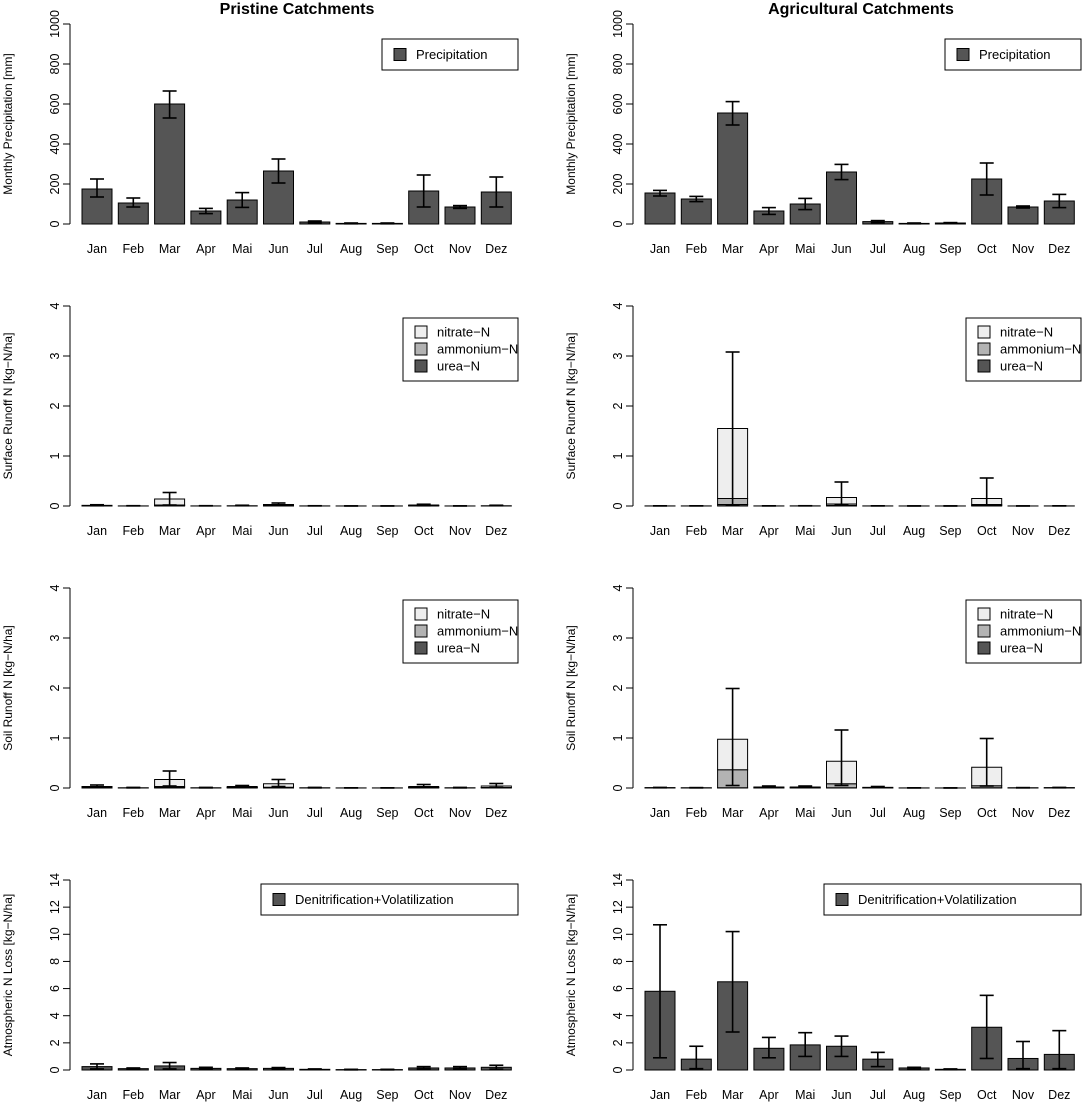  Describe the element at coordinates (8, 406) in the screenshot. I see `y-axis-label: Surface Runoff N [kg−N/ha]` at that location.